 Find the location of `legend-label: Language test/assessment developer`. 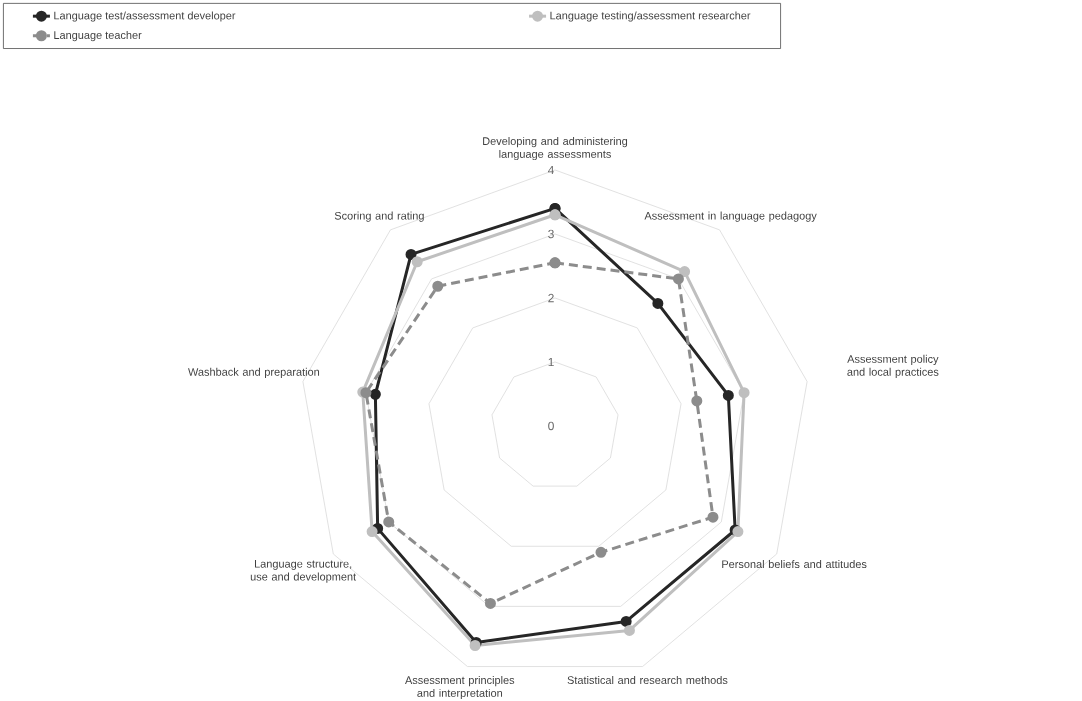

legend-label: Language test/assessment developer is located at coordinates (145, 16).